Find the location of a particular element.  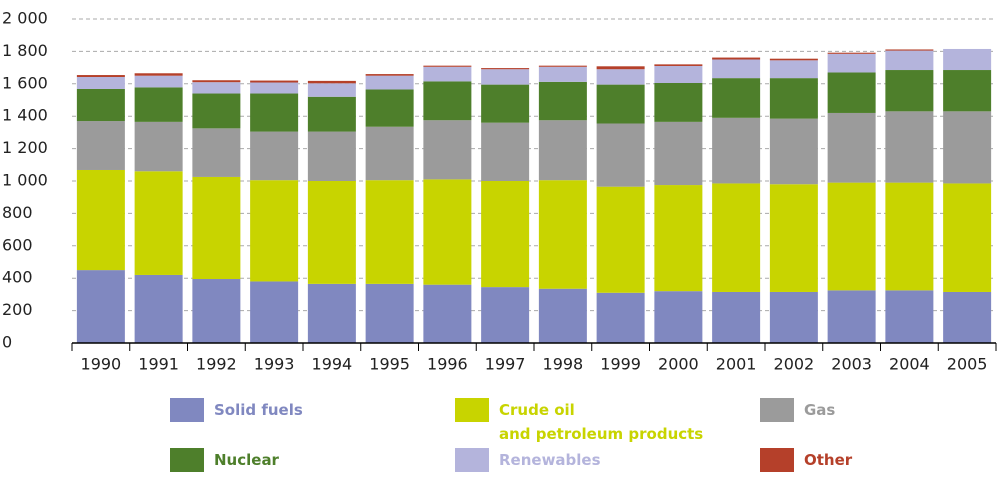

y-tick-label: 200 is located at coordinates (17, 309).